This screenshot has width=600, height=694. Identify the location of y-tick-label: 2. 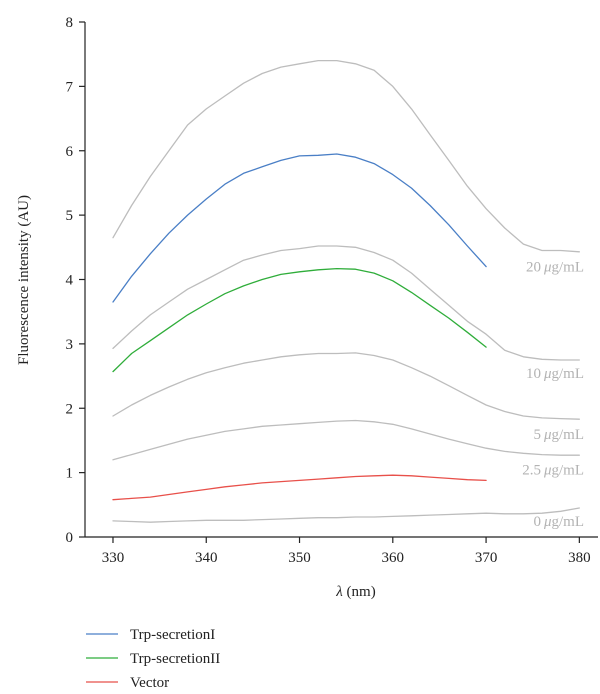
(70, 409).